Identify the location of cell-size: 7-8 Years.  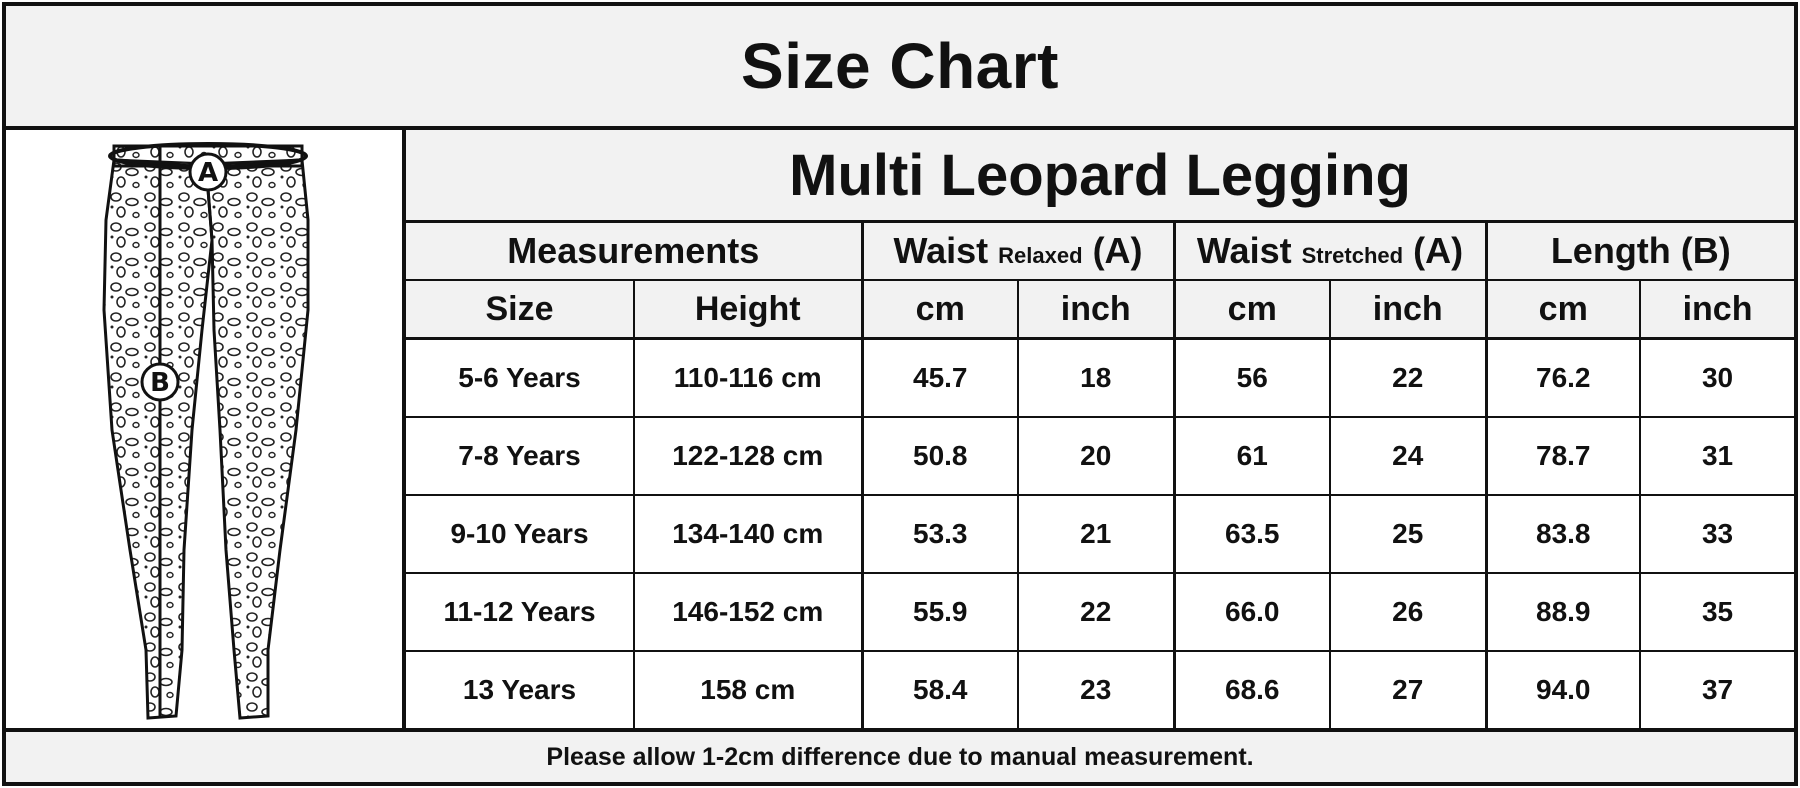
(520, 456).